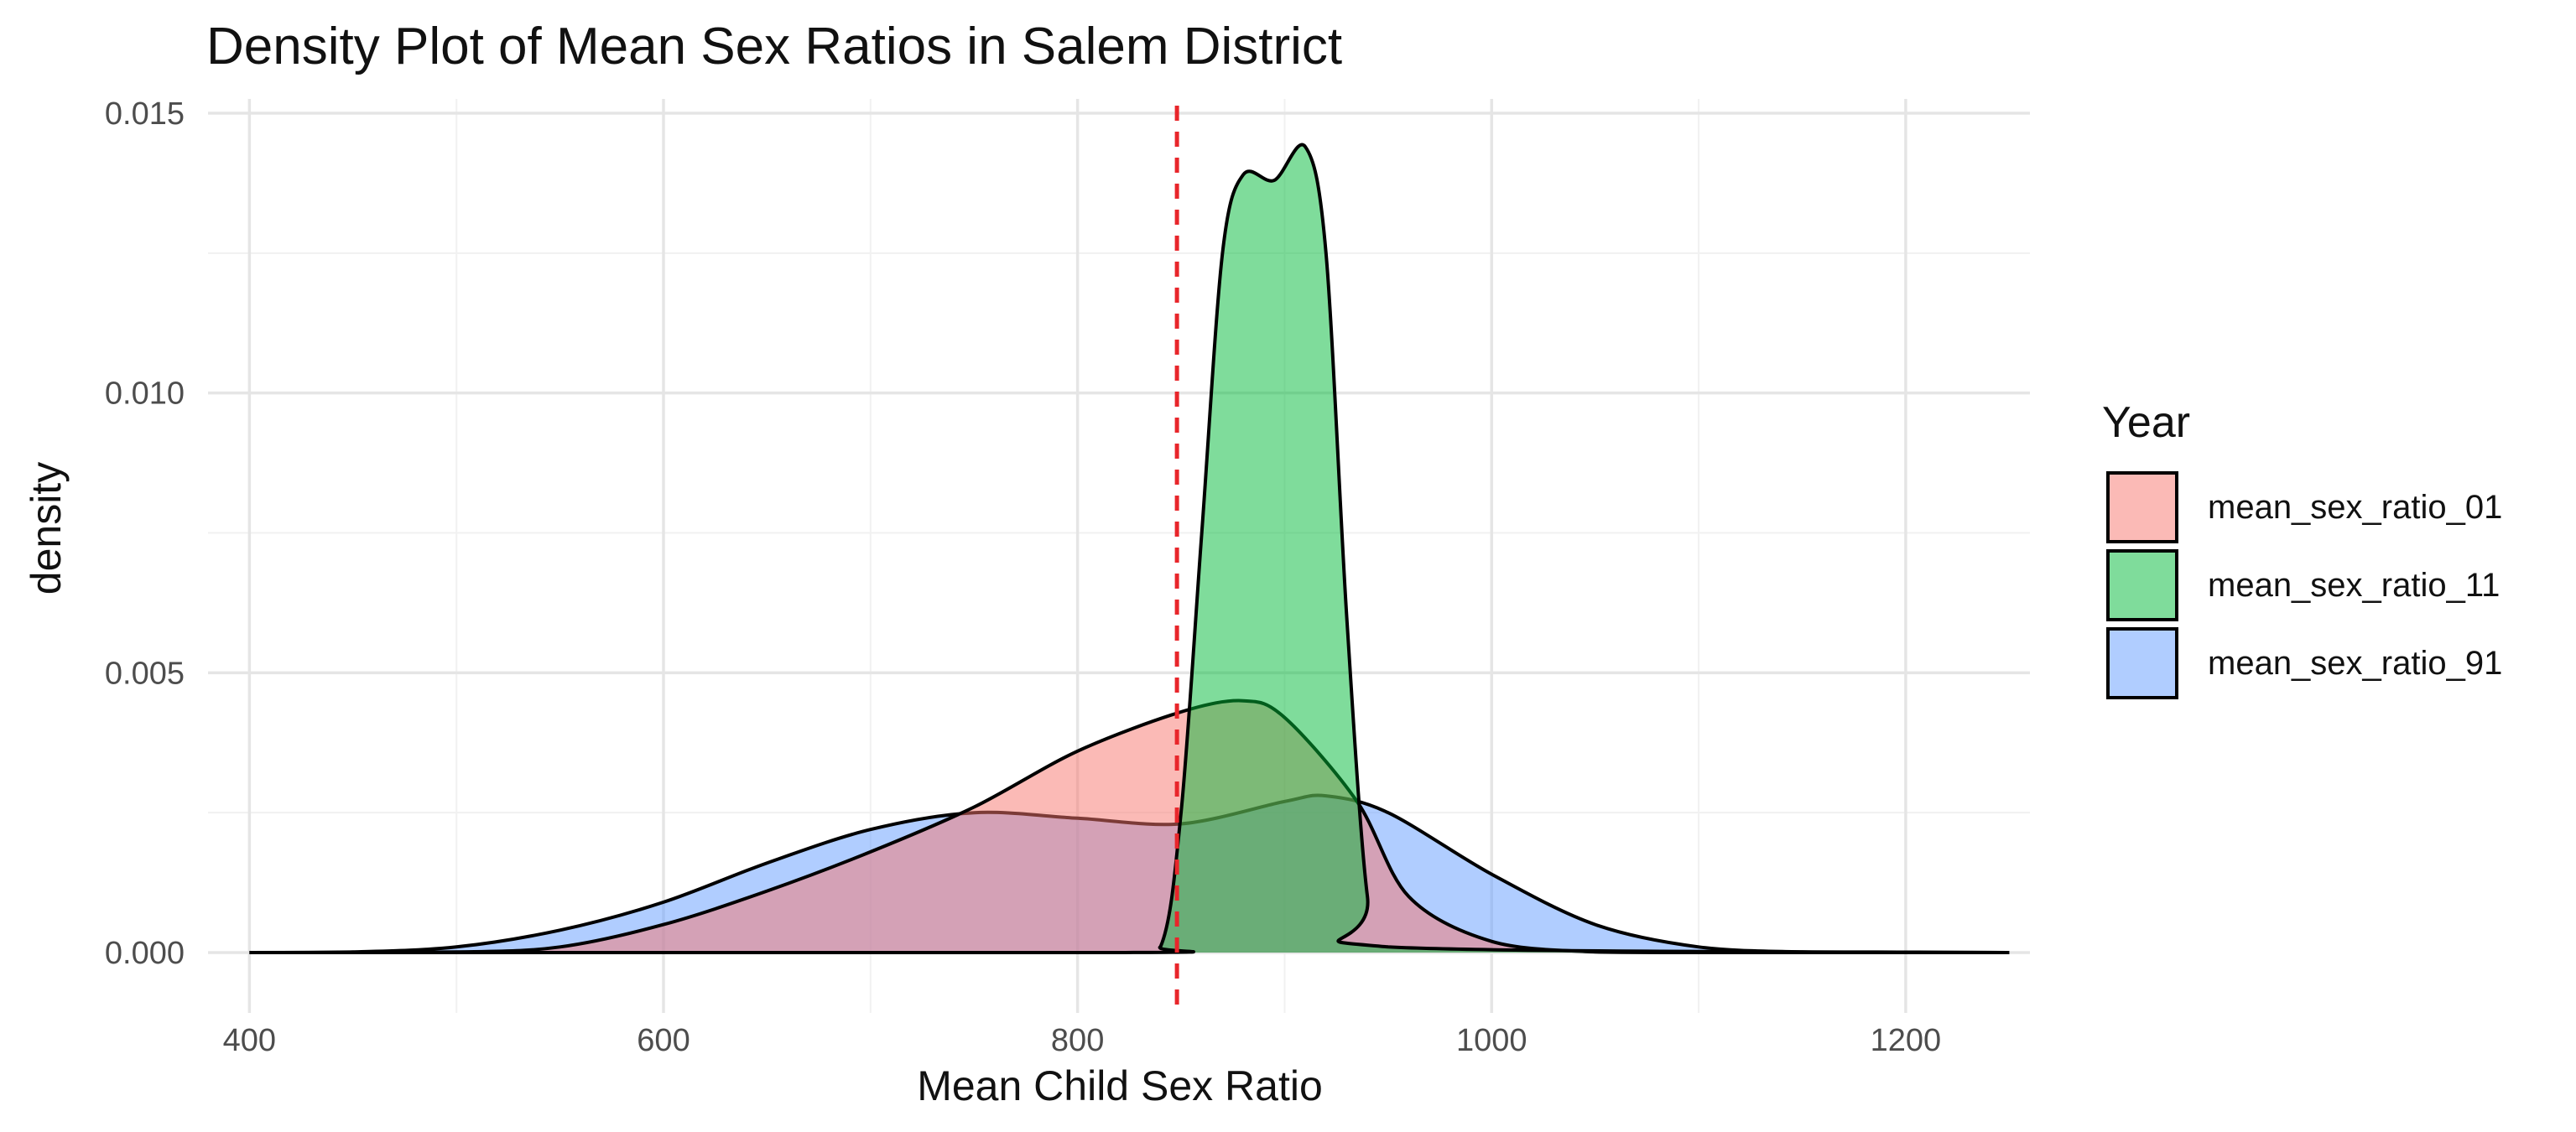 This screenshot has width=2576, height=1132. Describe the element at coordinates (2355, 508) in the screenshot. I see `legend-label: mean_sex_ratio_01` at that location.